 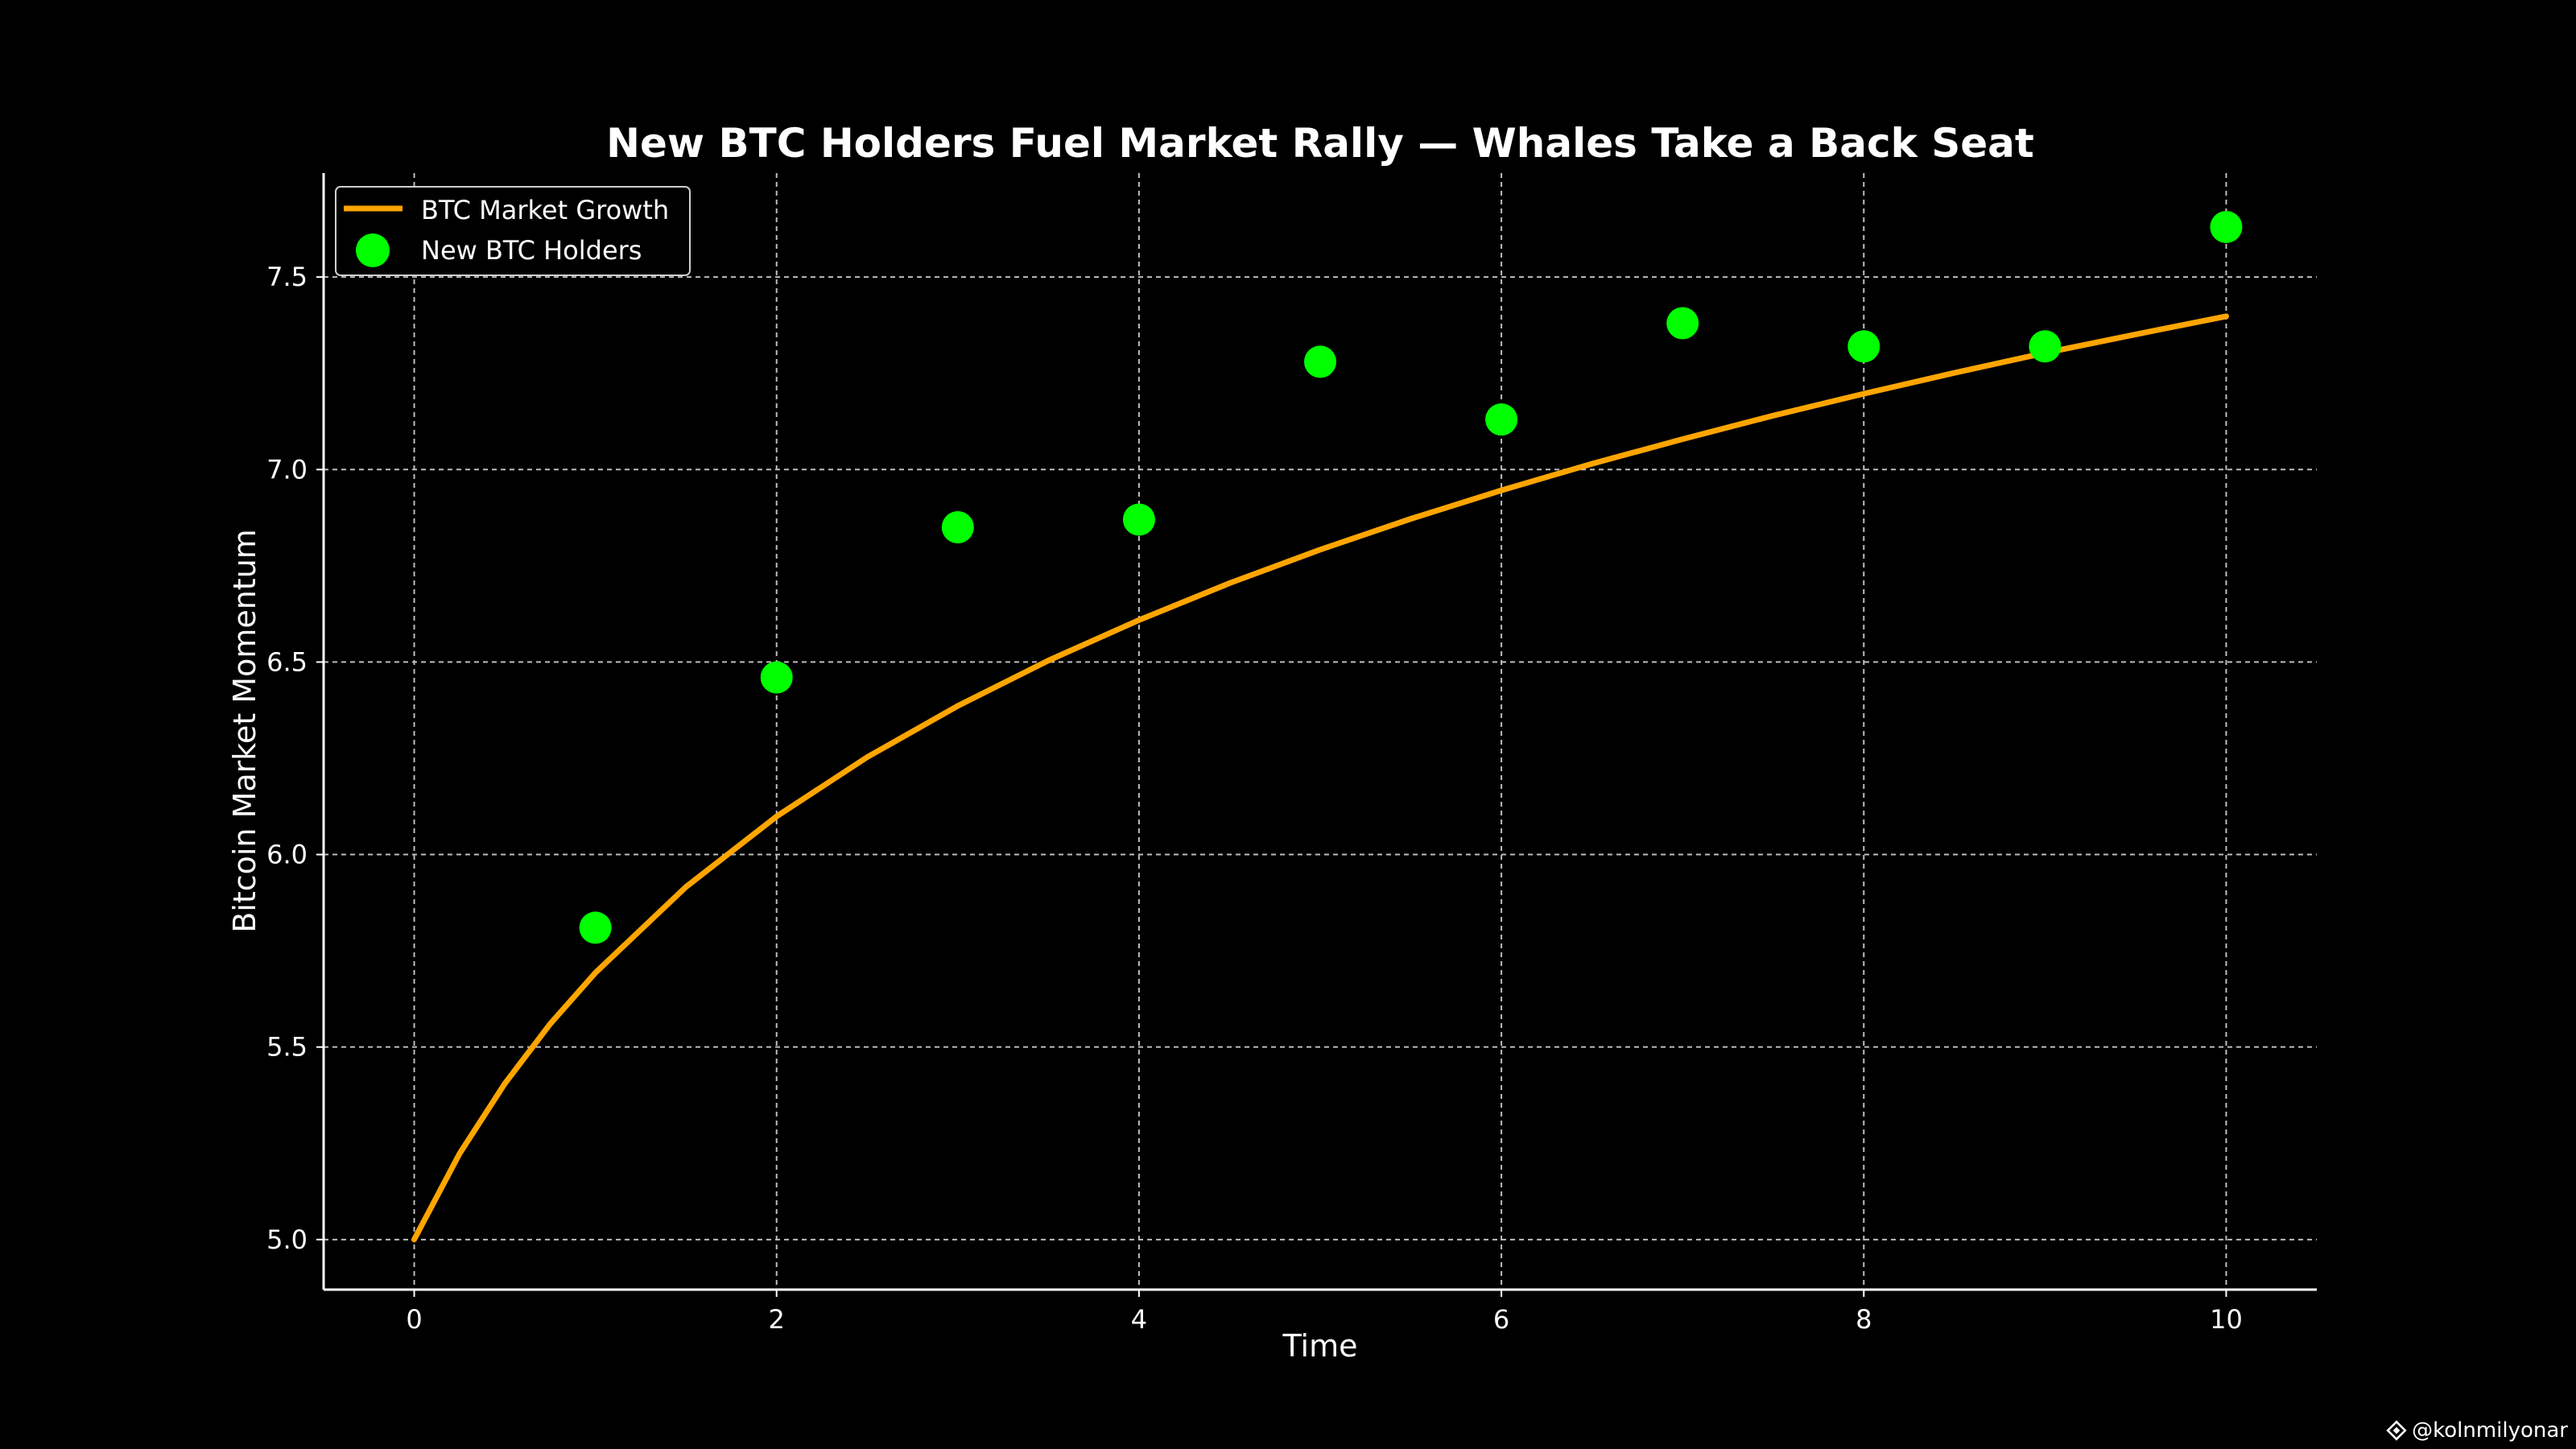 I want to click on y-tick-label: 7.0, so click(x=287, y=469).